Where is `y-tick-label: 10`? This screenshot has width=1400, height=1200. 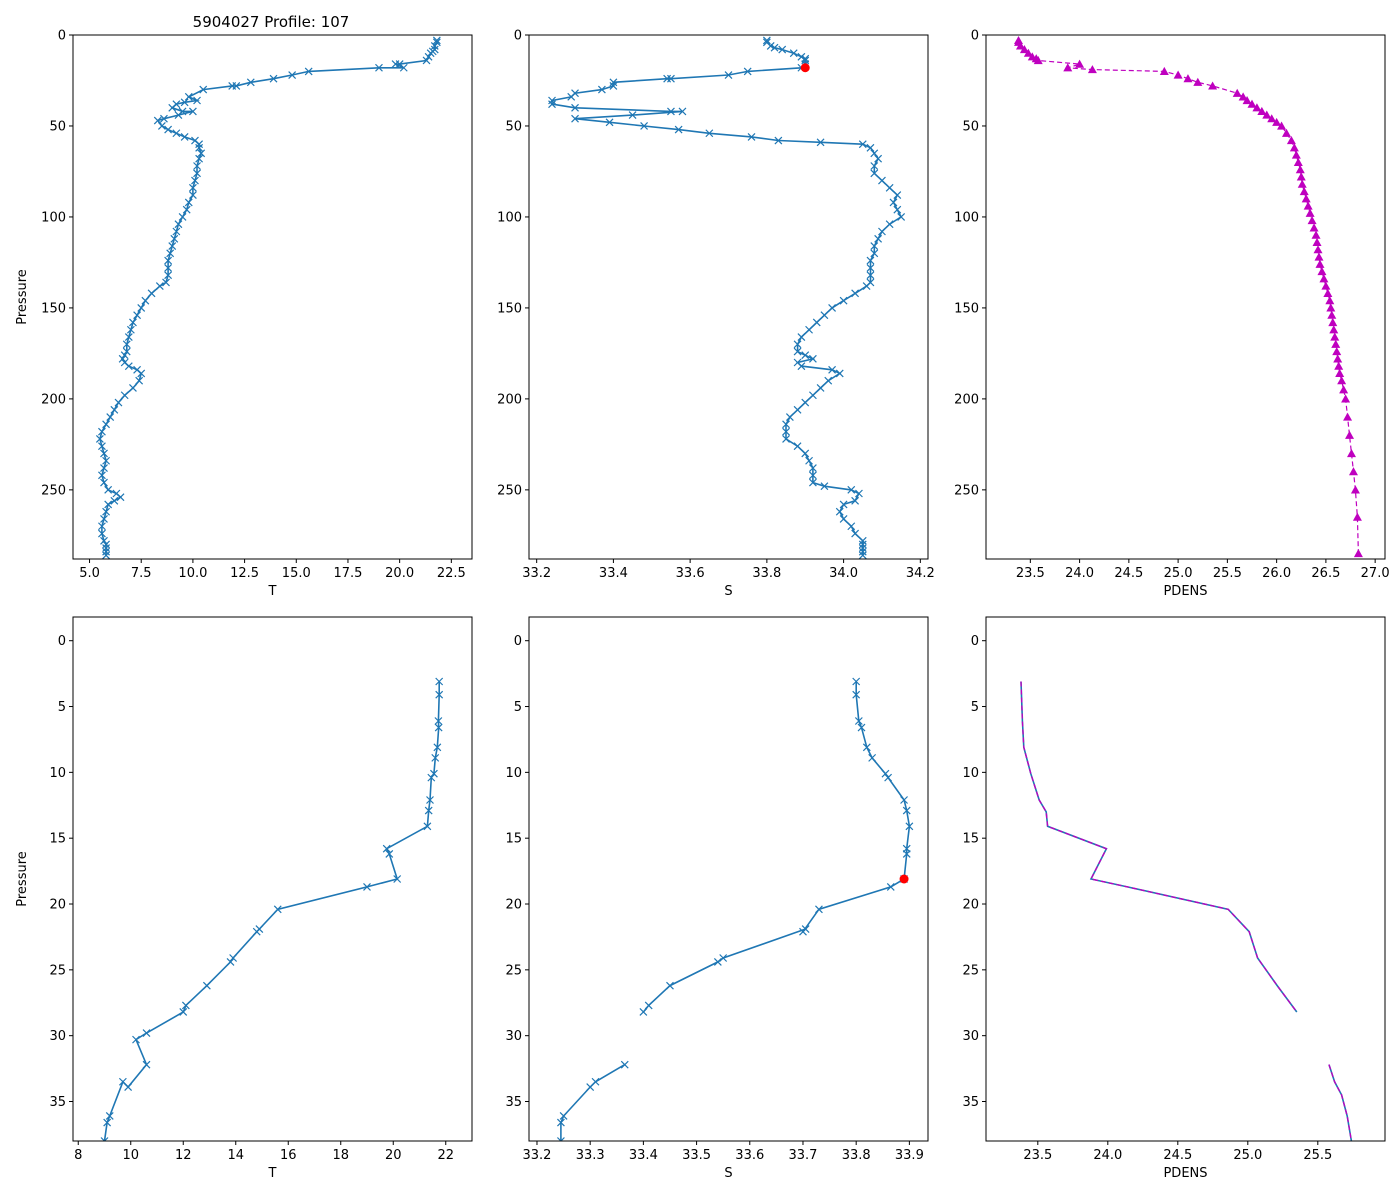
y-tick-label: 10 is located at coordinates (57, 773).